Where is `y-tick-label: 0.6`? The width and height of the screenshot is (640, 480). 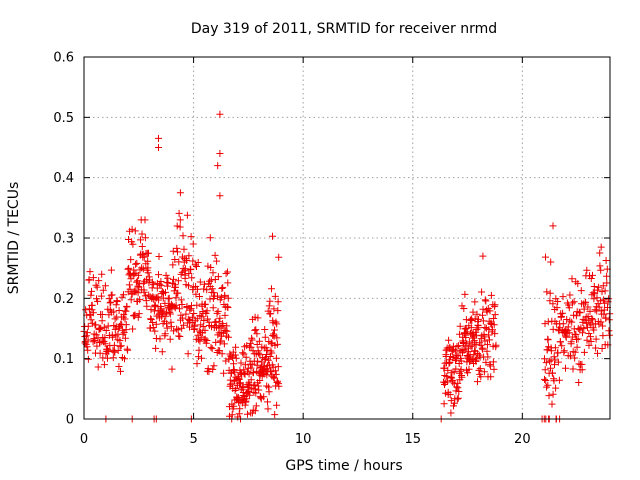 y-tick-label: 0.6 is located at coordinates (63, 58).